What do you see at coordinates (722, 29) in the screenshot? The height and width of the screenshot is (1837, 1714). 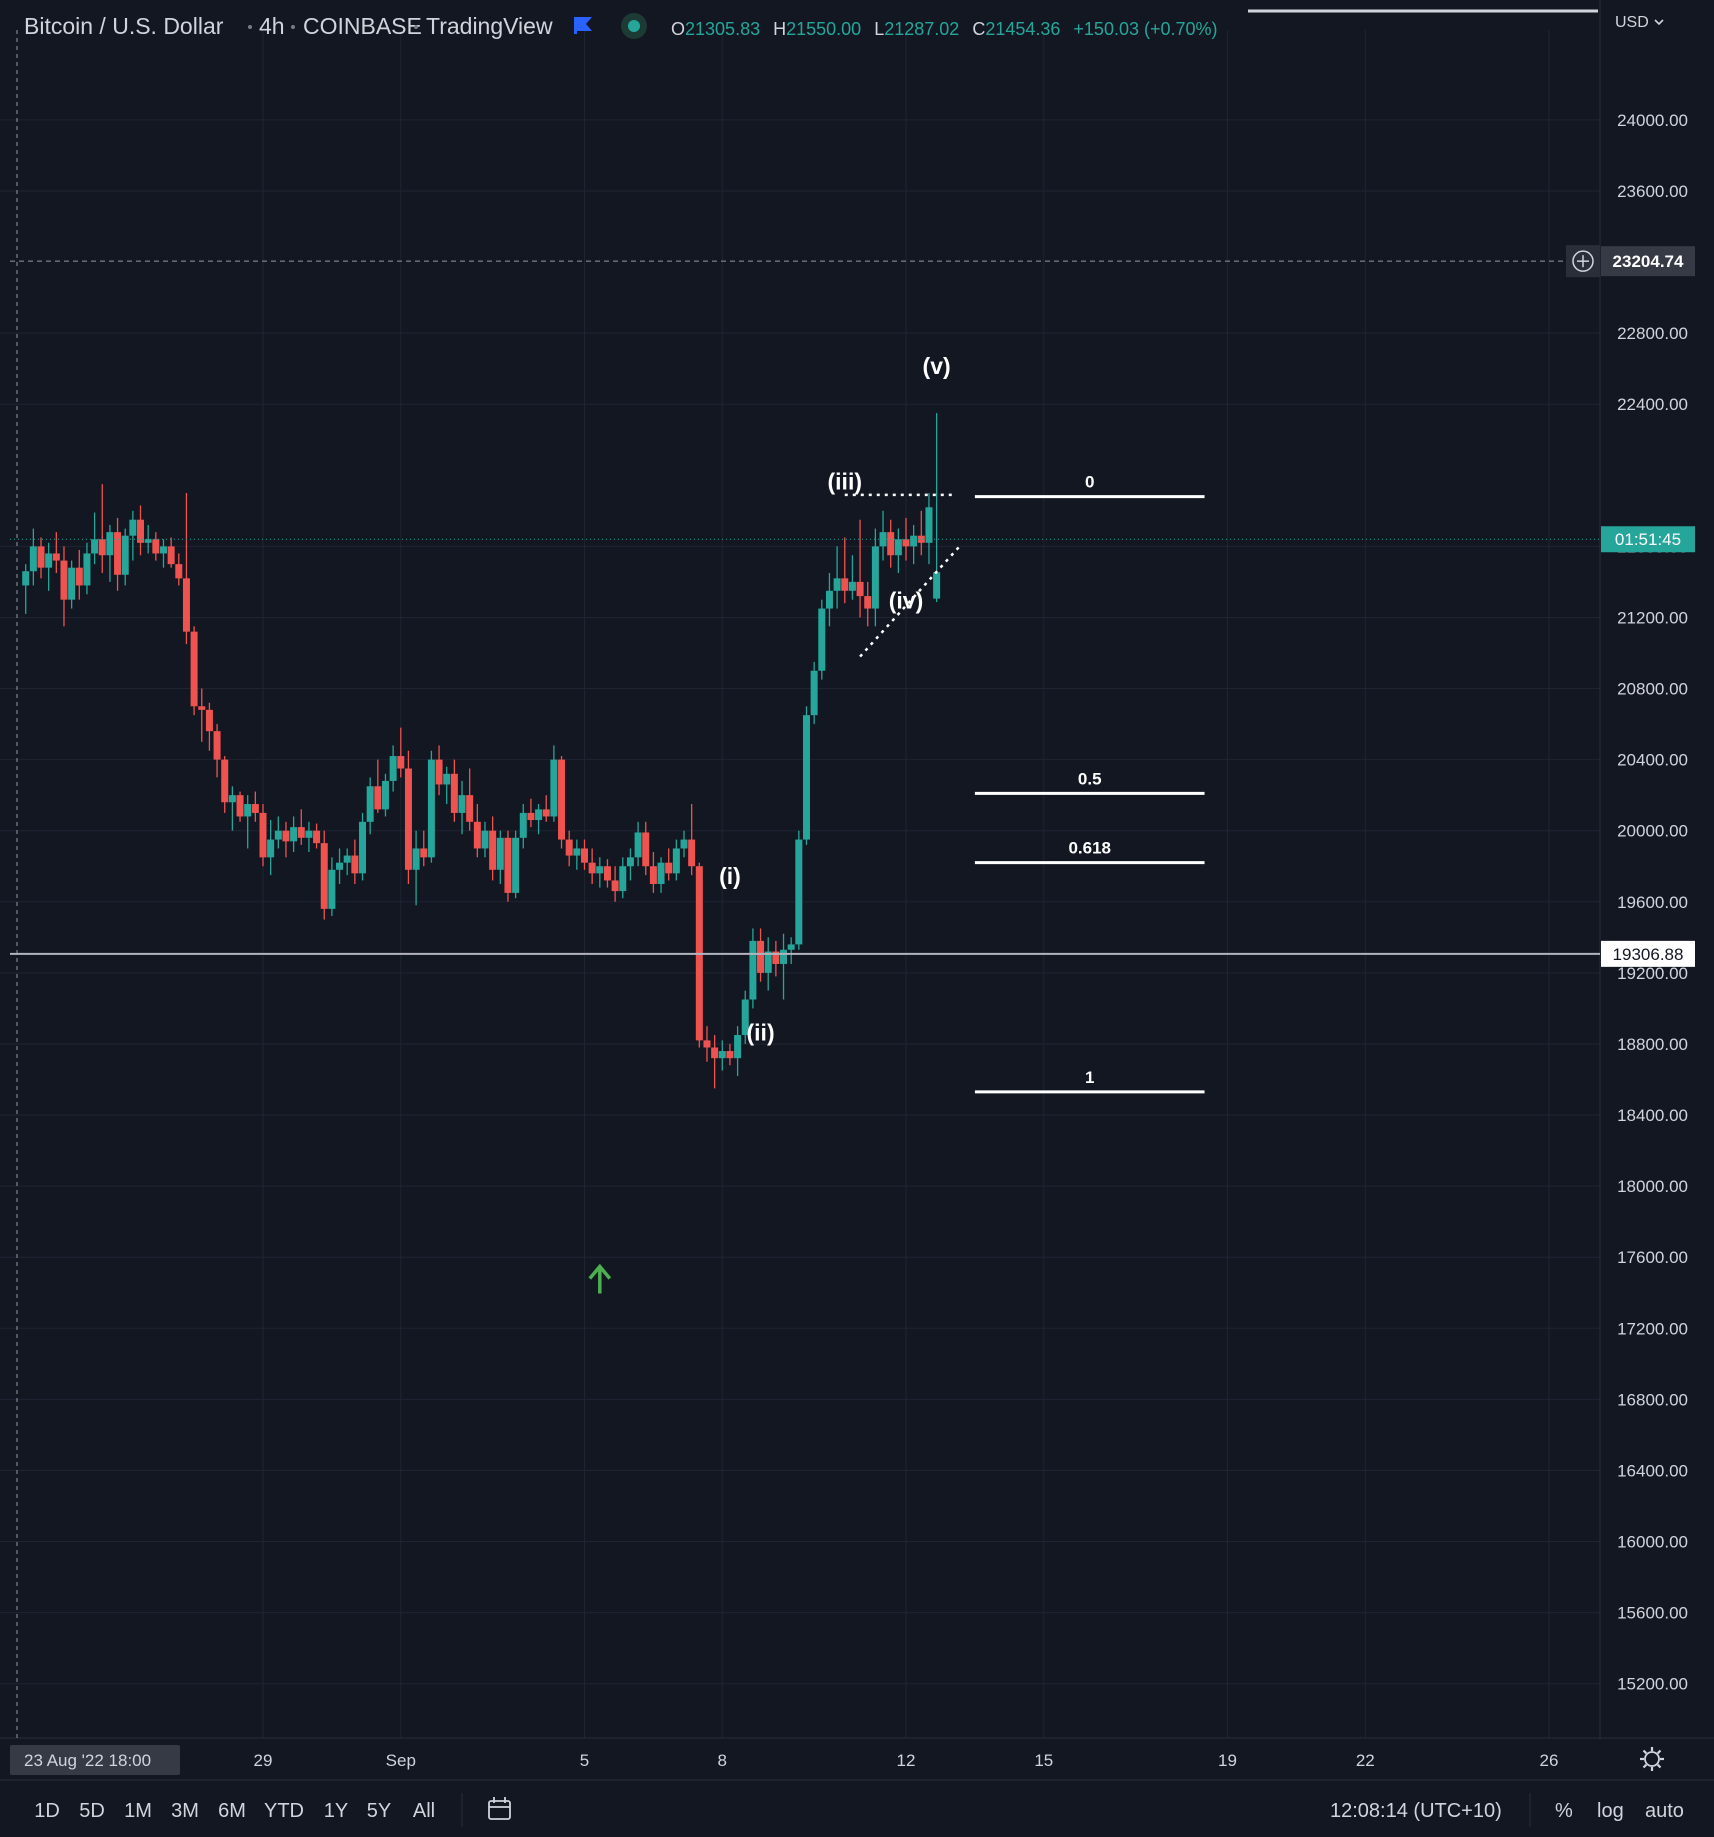 I see `open-value: 21305.83` at bounding box center [722, 29].